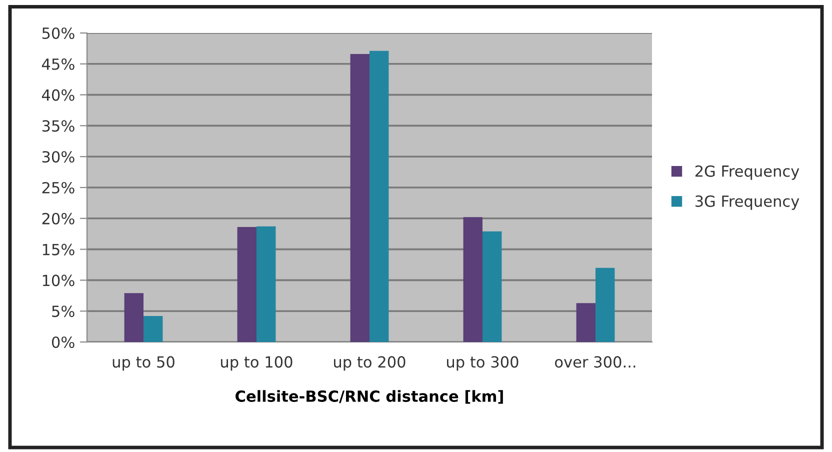 This screenshot has width=832, height=452. I want to click on y-tick-label: 5%, so click(63, 312).